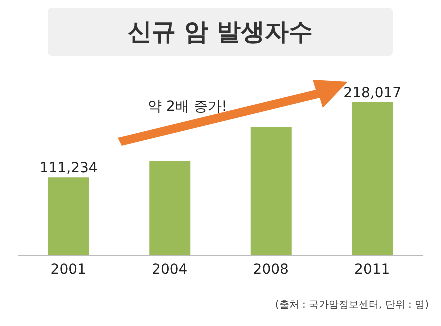 This screenshot has width=441, height=326. I want to click on data-label: 111,234, so click(69, 168).